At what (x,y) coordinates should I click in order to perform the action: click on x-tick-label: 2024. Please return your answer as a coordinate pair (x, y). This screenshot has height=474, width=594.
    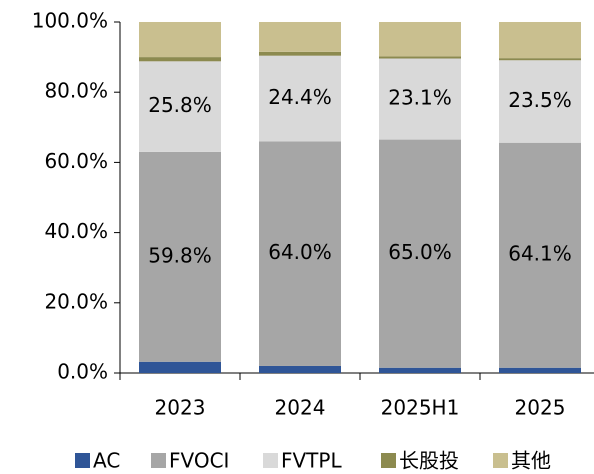
    Looking at the image, I should click on (300, 408).